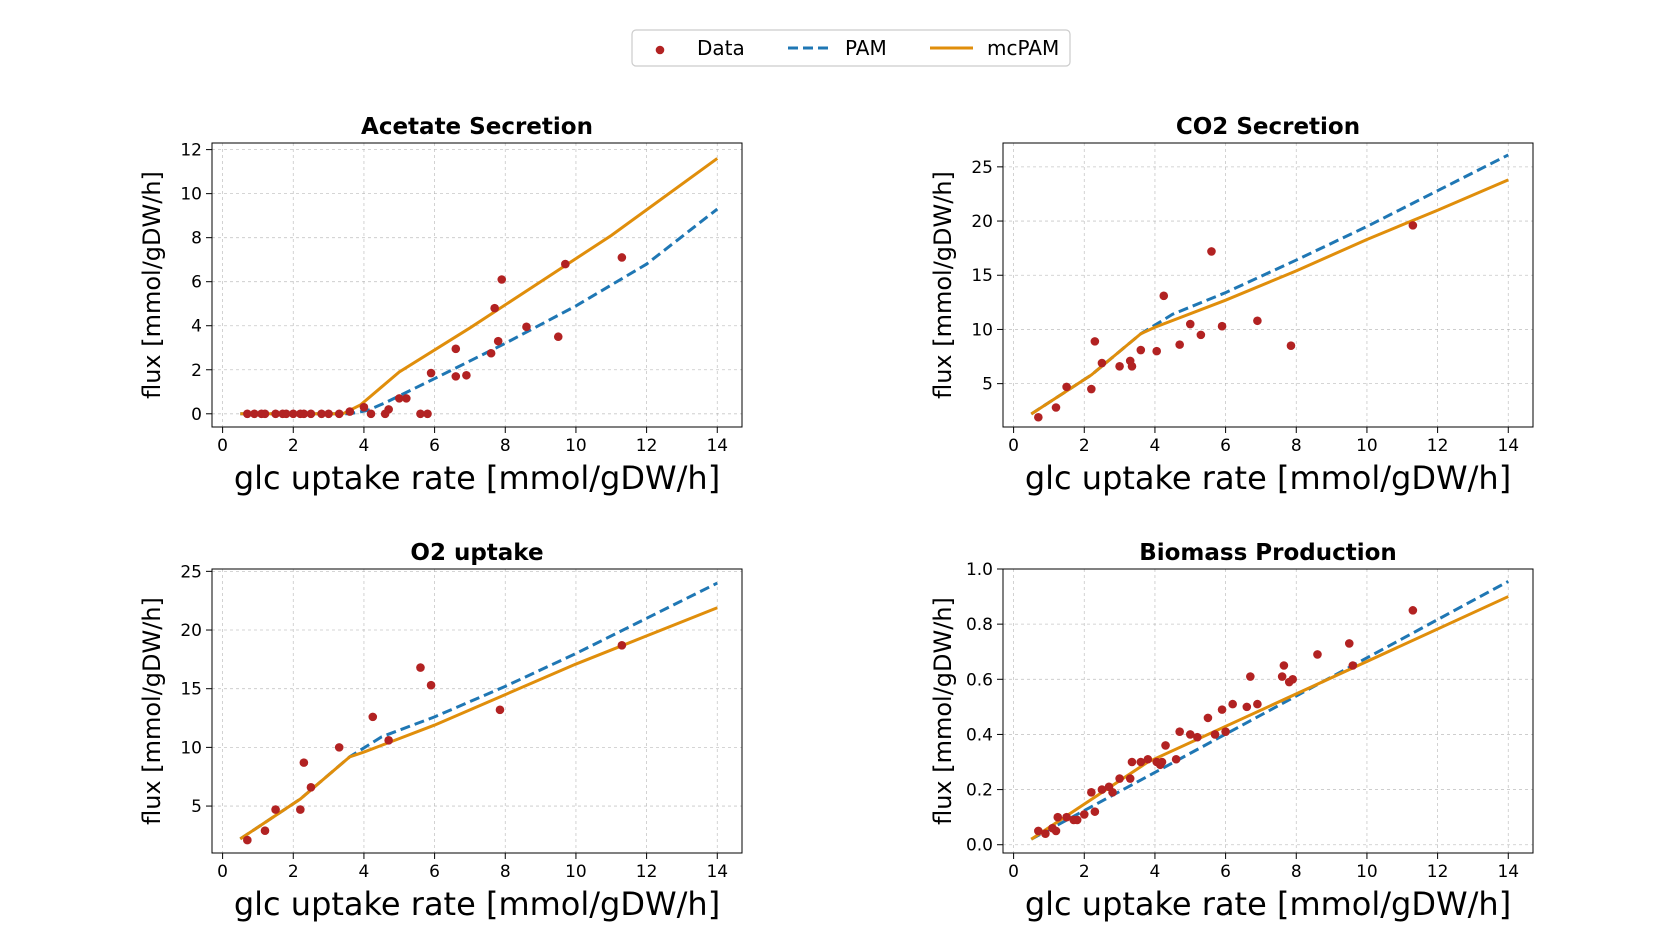  I want to click on y-tick-label: 5, so click(987, 385).